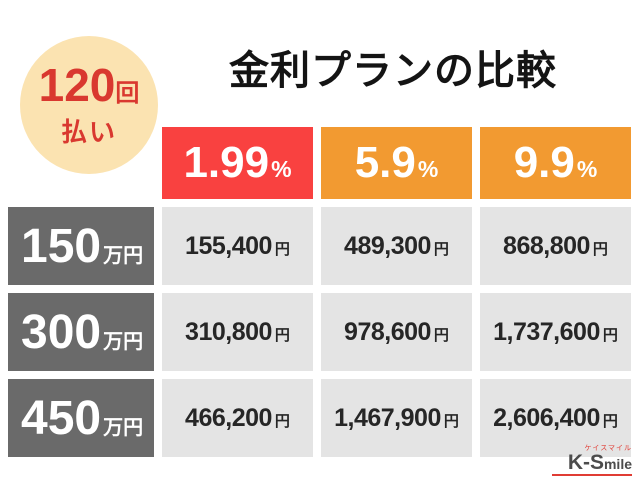  Describe the element at coordinates (77, 84) in the screenshot. I see `badge-number: 120` at that location.